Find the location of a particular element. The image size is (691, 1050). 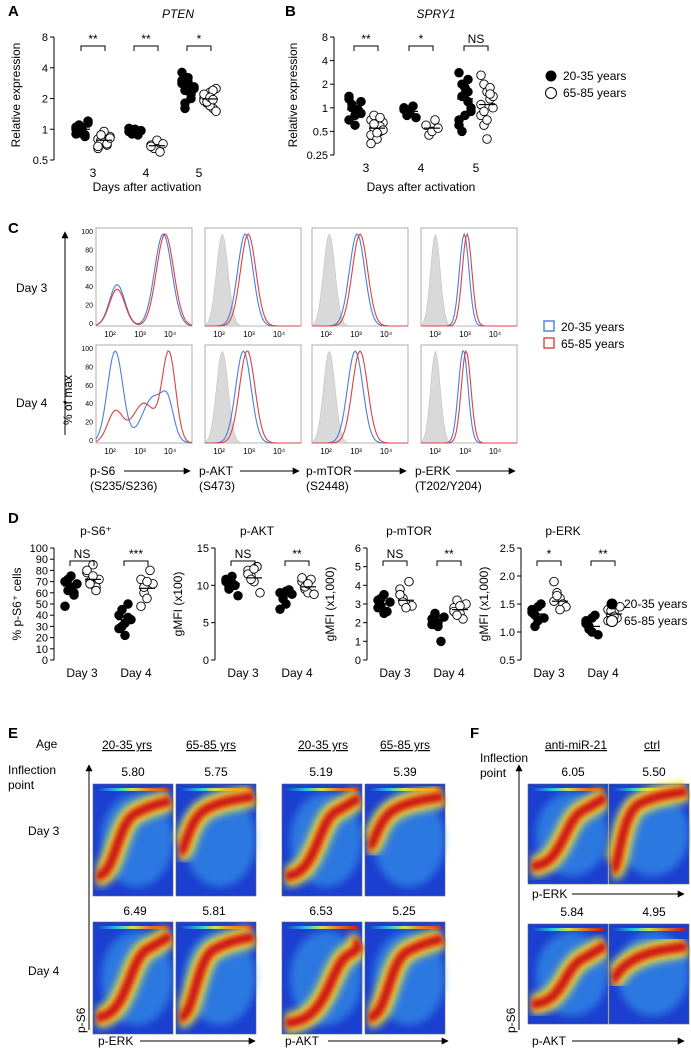

inflection-e-d4-2: 5.81 is located at coordinates (214, 911).